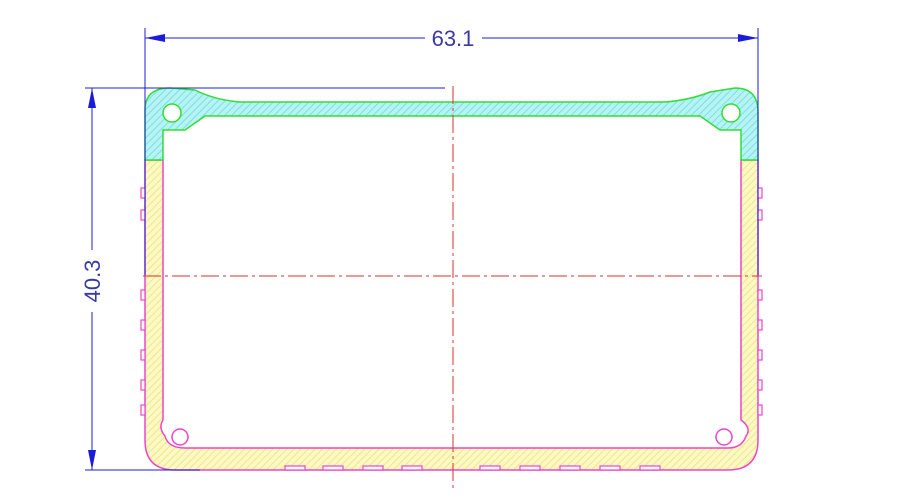  What do you see at coordinates (451, 124) in the screenshot?
I see `lid-profile` at bounding box center [451, 124].